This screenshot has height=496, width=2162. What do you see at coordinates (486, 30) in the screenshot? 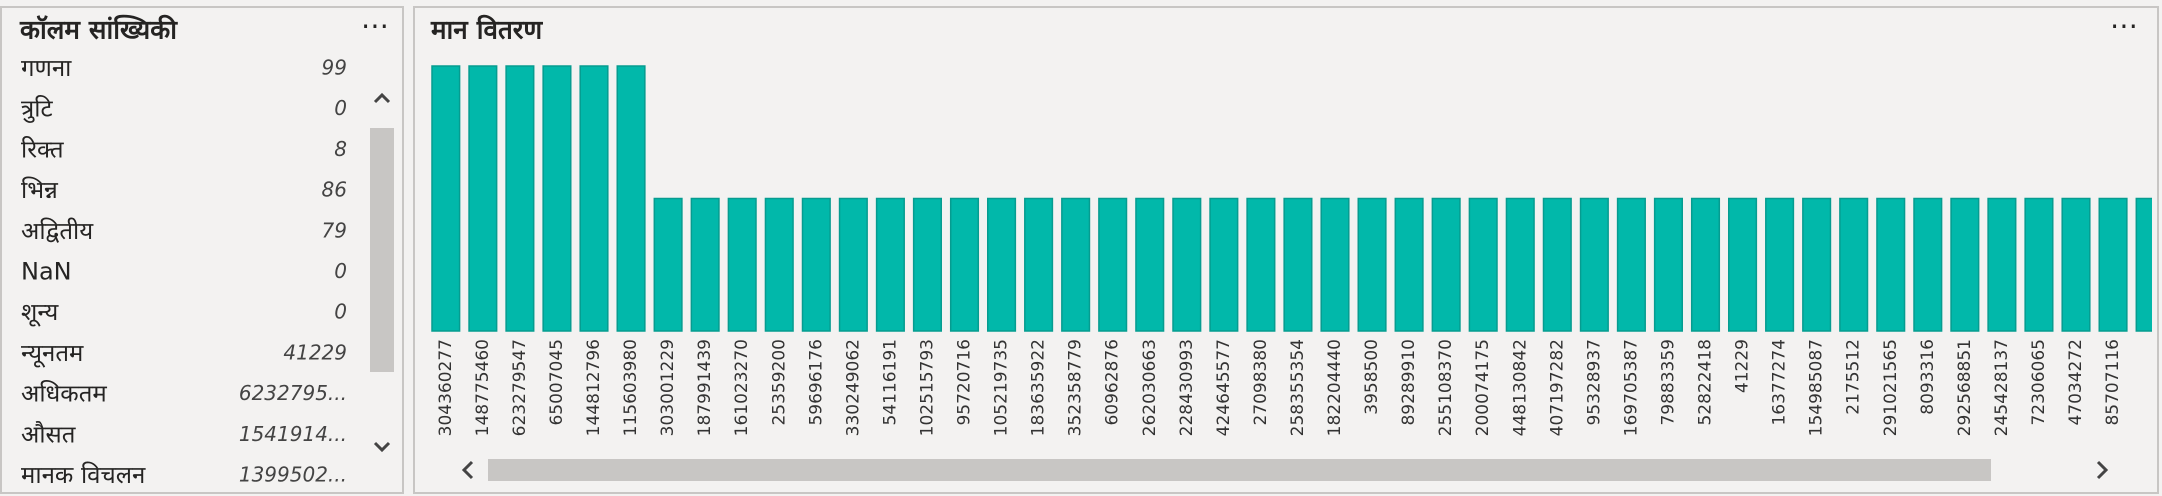
I see `chart-title: मान वितरण` at bounding box center [486, 30].